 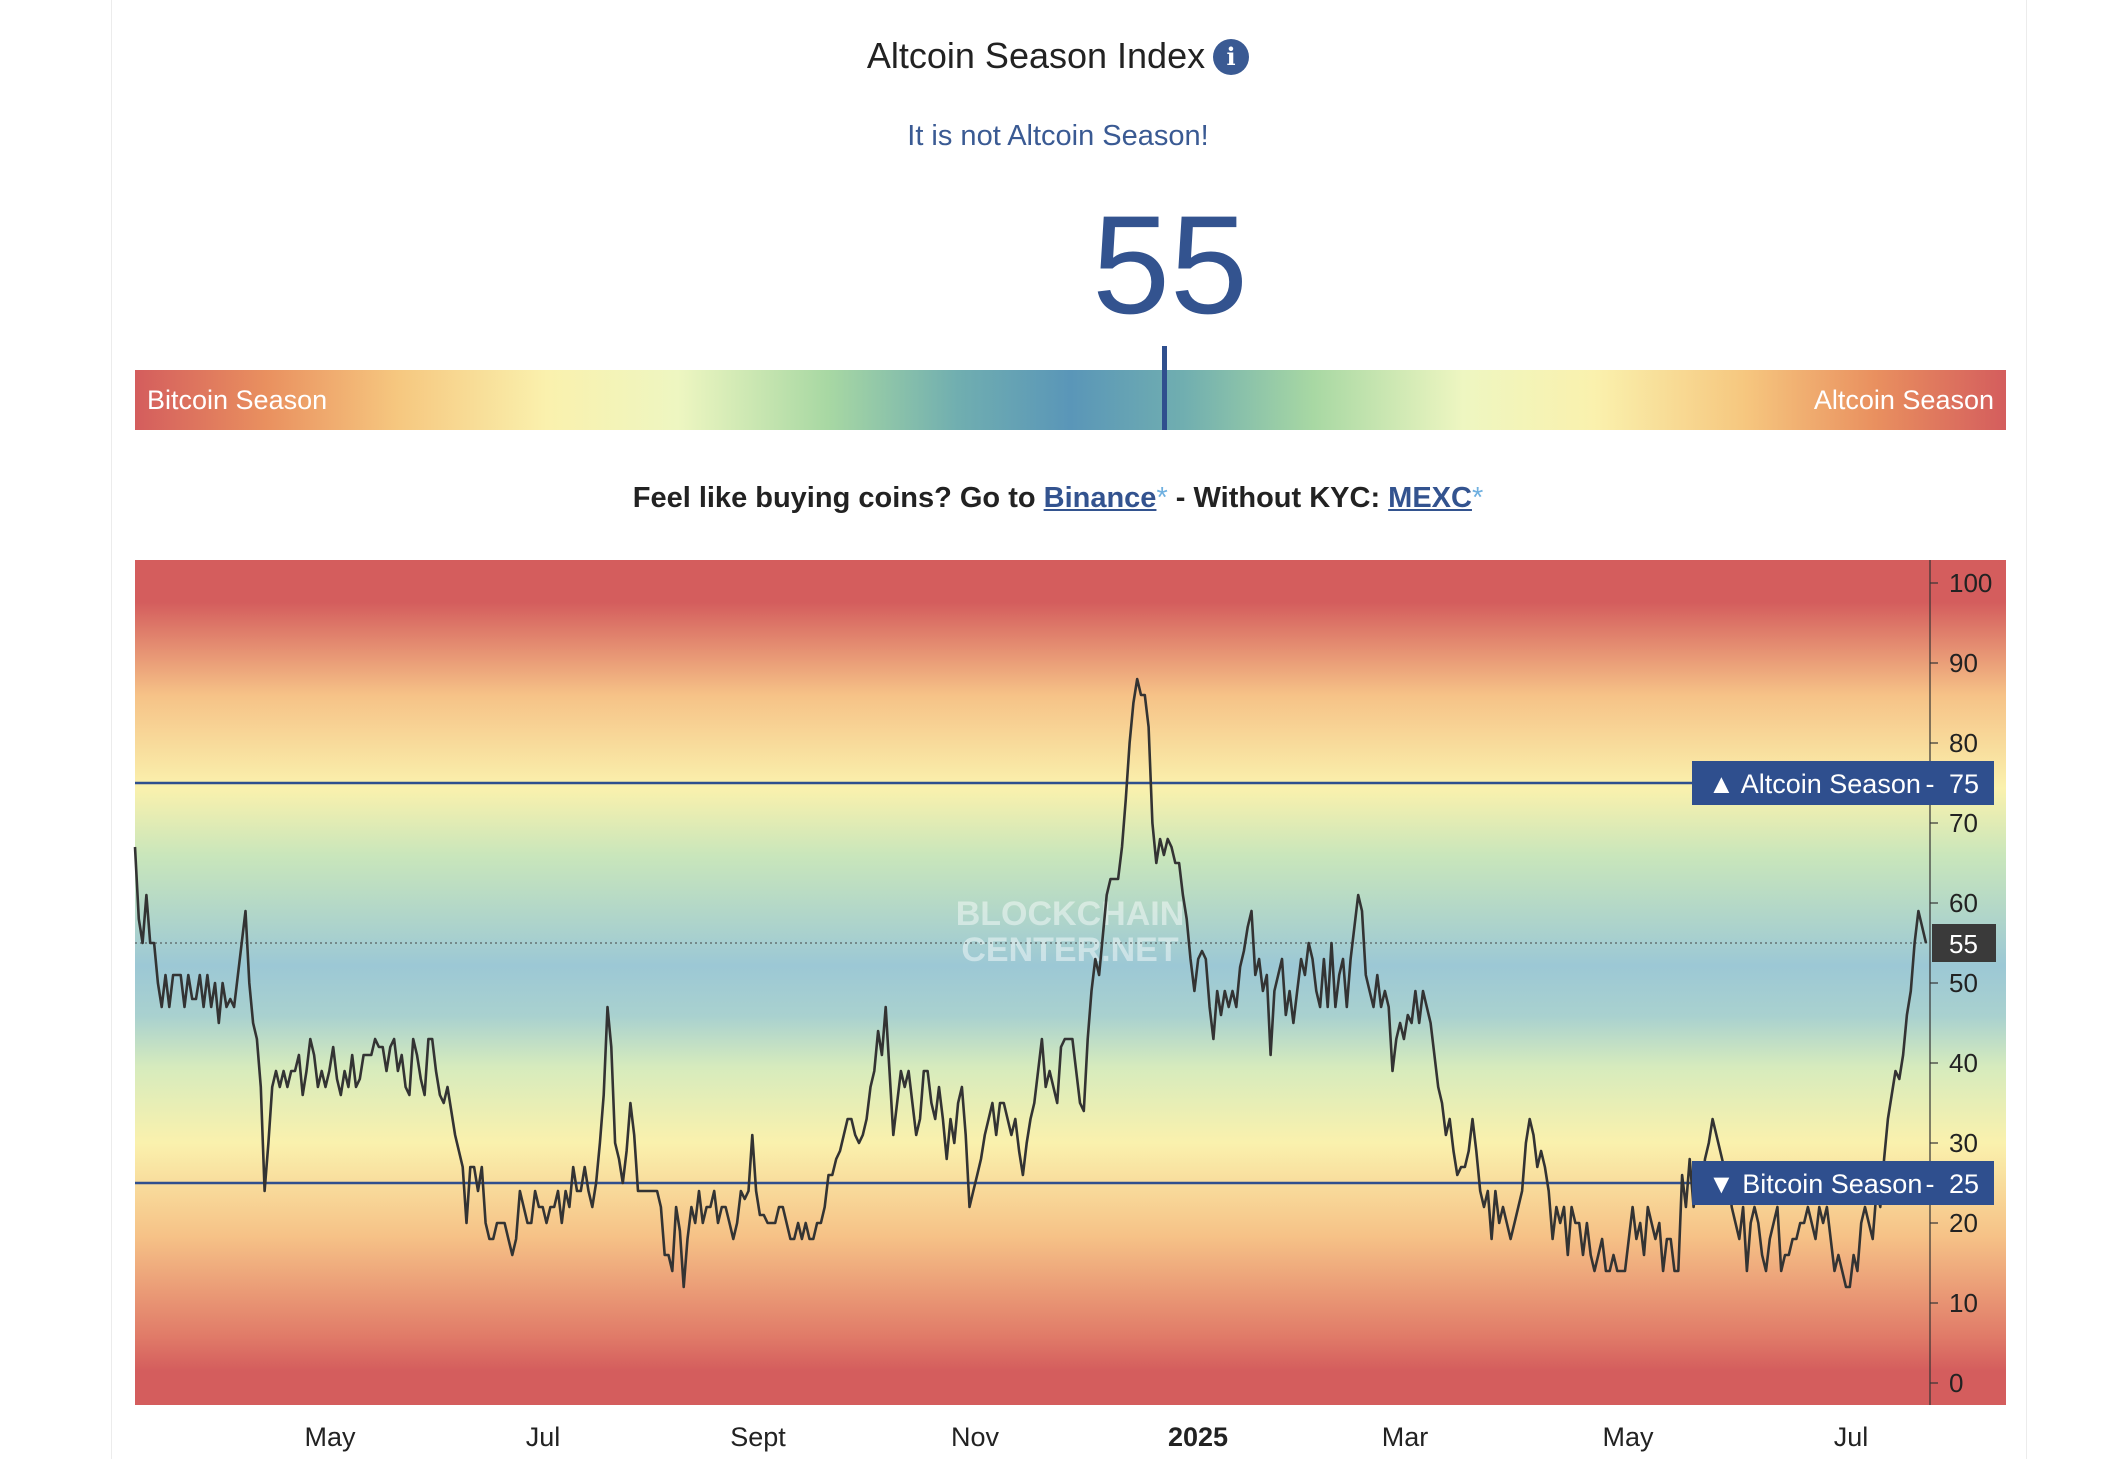 What do you see at coordinates (1963, 743) in the screenshot?
I see `y-tick-label: 80` at bounding box center [1963, 743].